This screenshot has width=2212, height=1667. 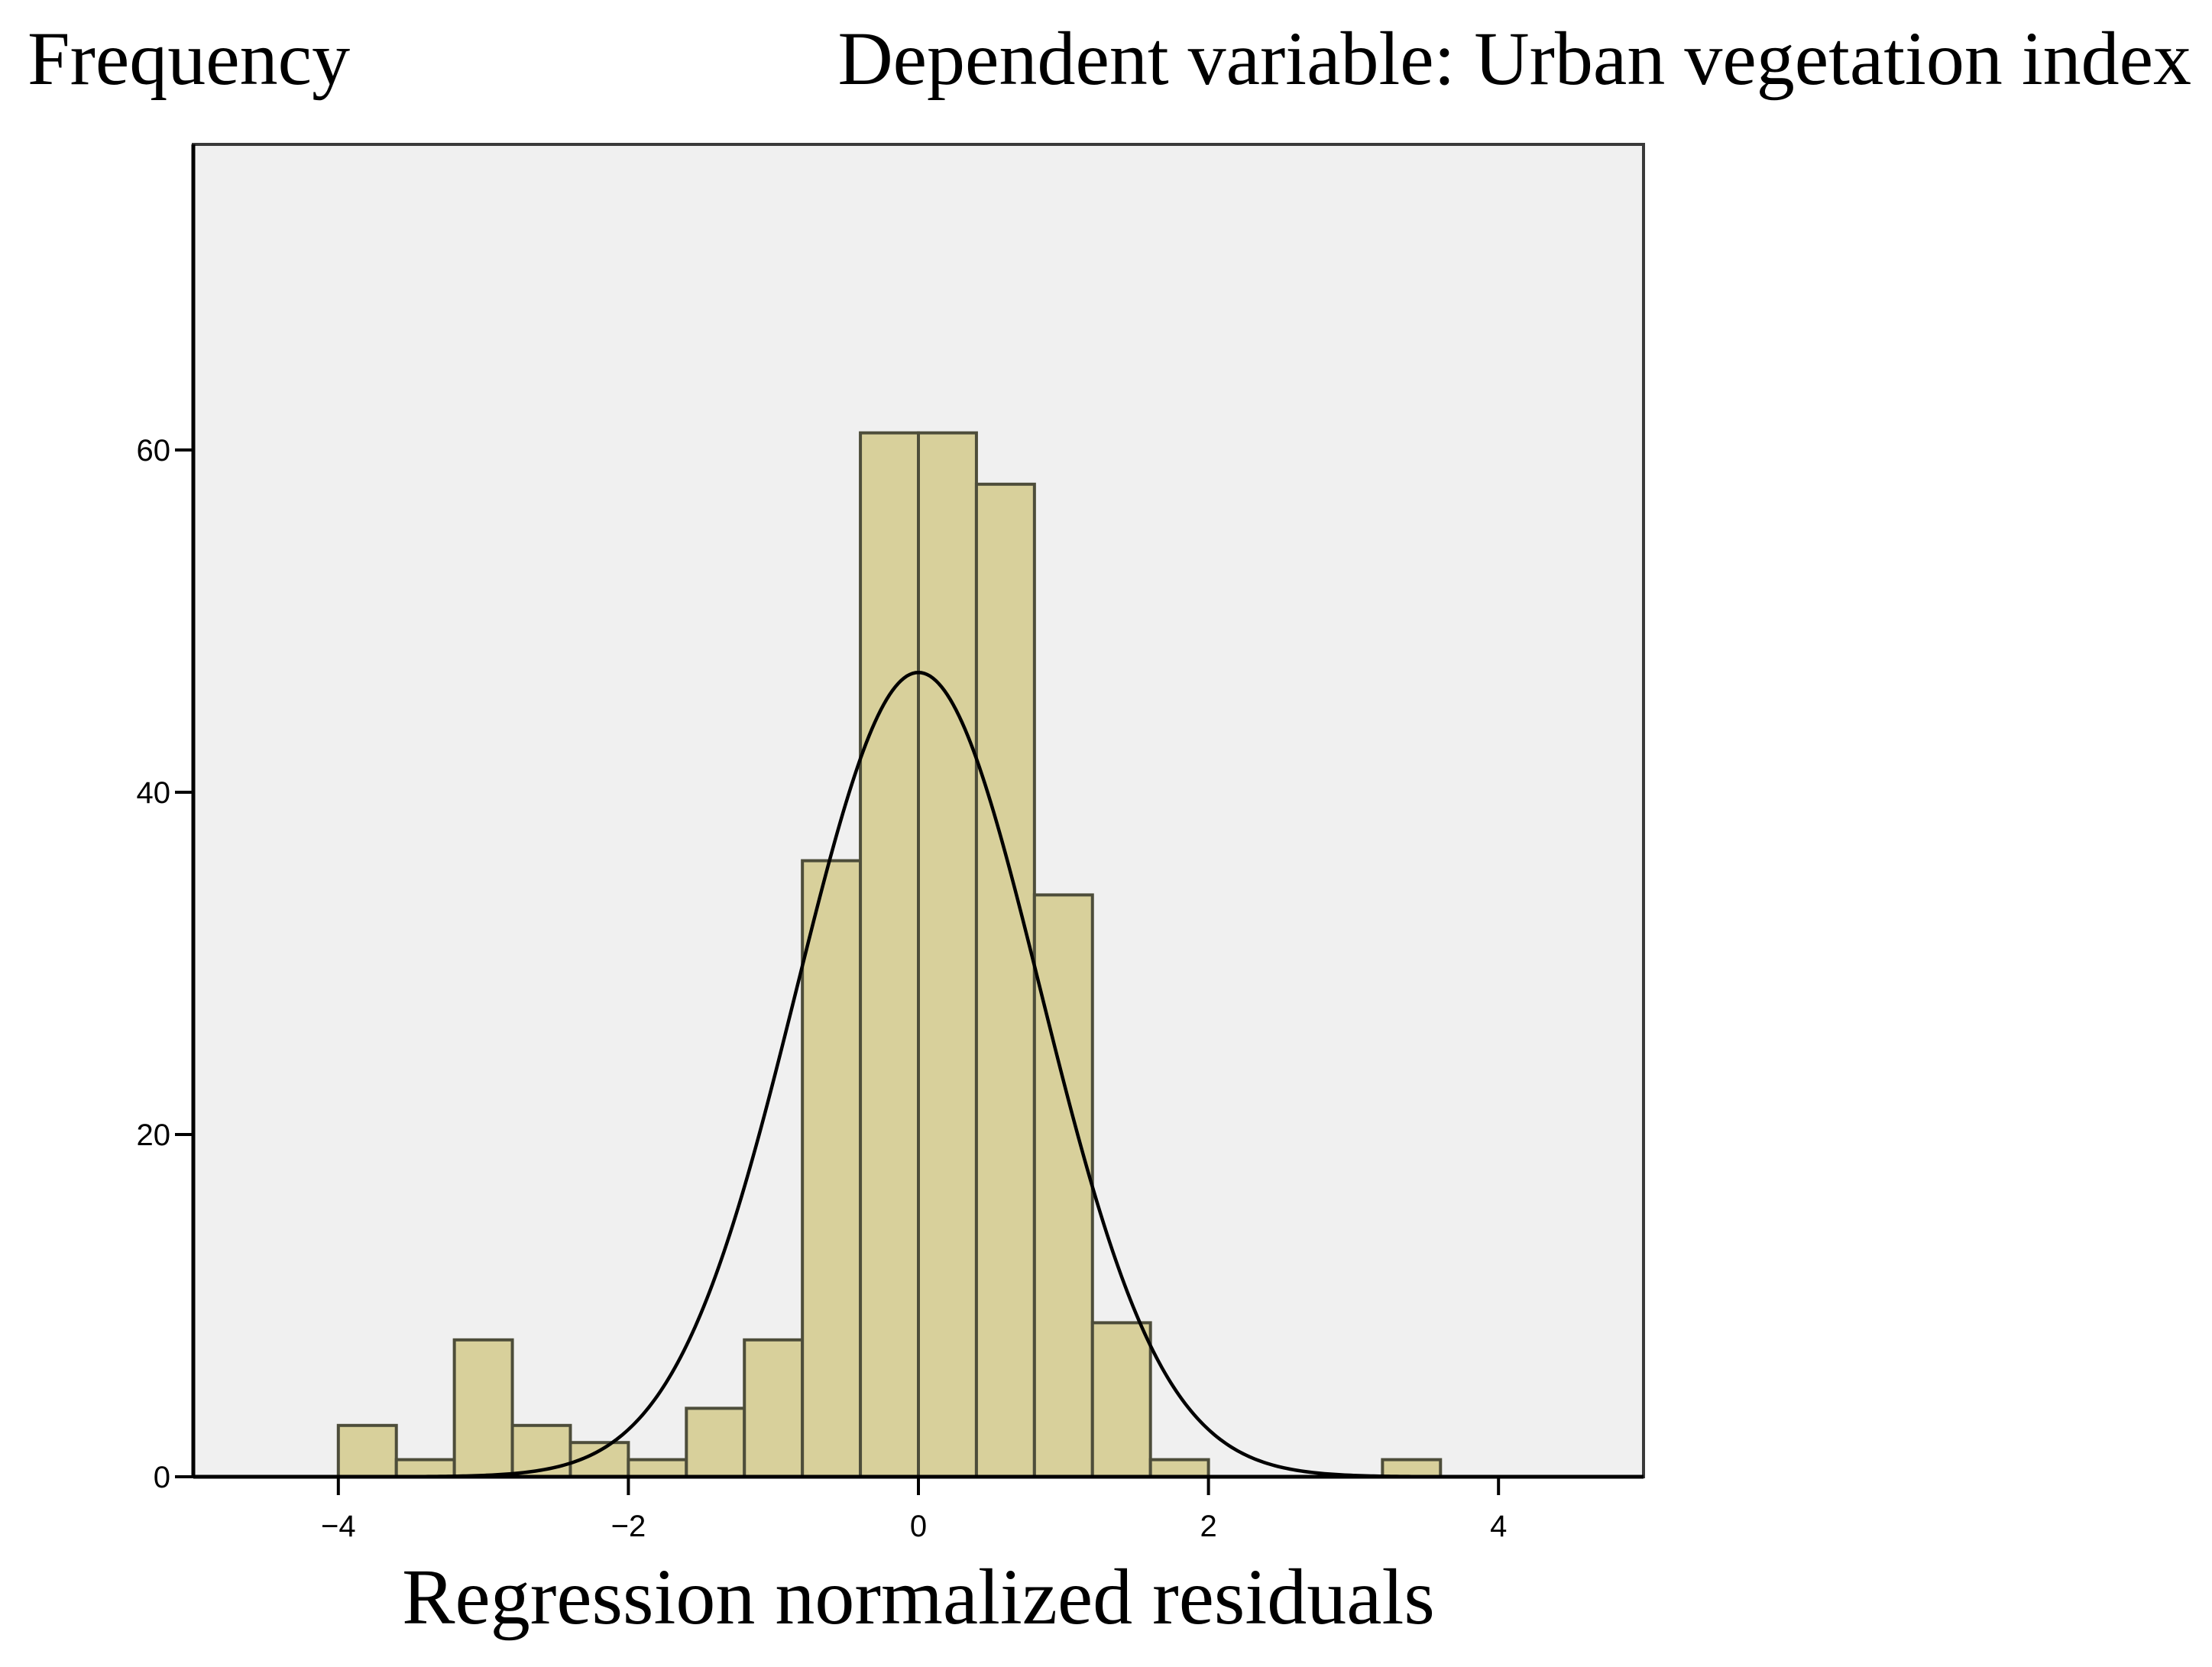 I want to click on x-axis-label: Regression normalized residuals, so click(x=918, y=1597).